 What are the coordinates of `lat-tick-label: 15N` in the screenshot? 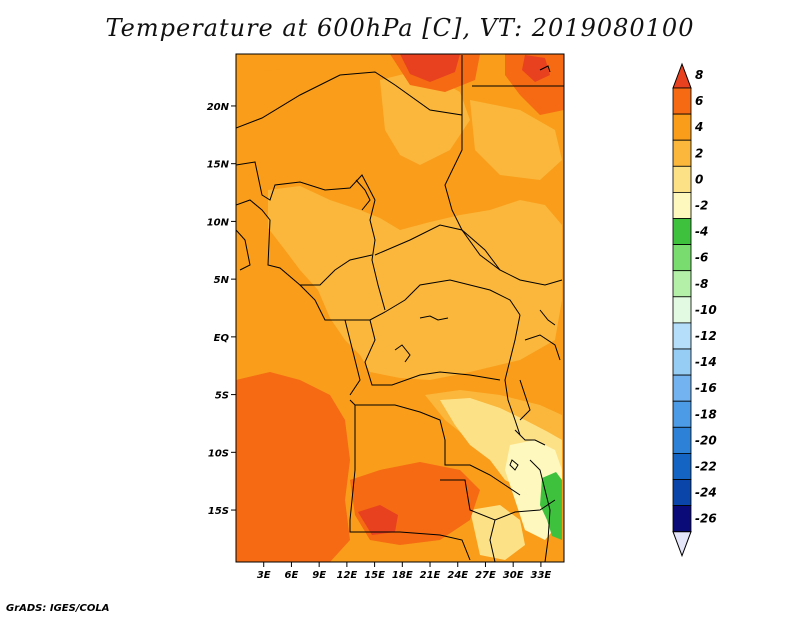 It's located at (218, 165).